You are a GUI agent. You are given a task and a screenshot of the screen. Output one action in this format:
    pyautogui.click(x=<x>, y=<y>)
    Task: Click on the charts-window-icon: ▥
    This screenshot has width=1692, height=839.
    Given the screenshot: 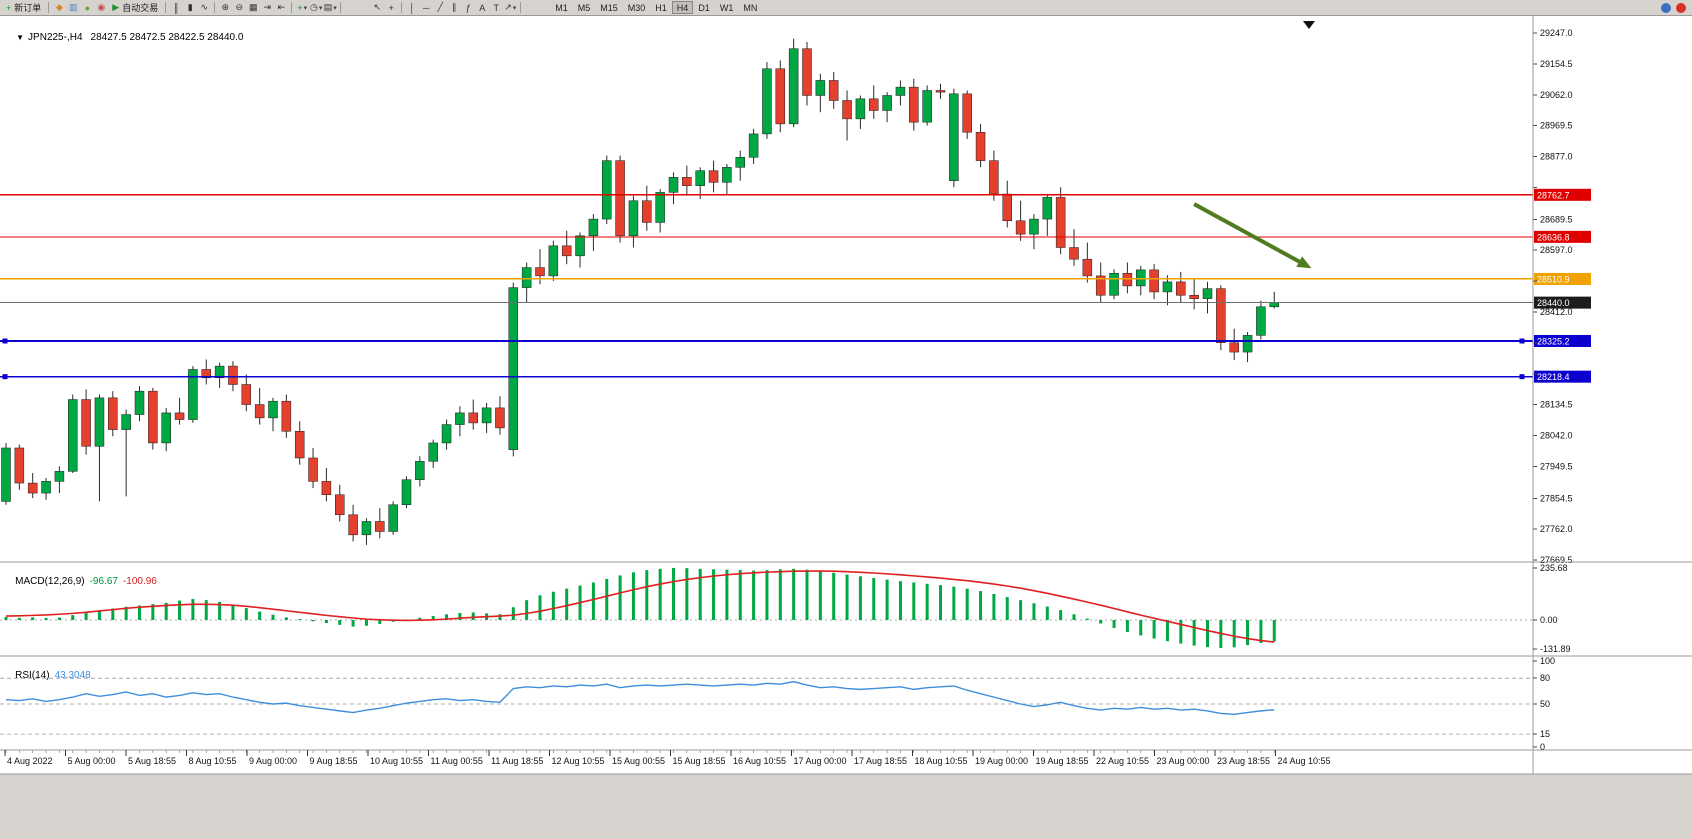 What is the action you would take?
    pyautogui.click(x=73, y=8)
    